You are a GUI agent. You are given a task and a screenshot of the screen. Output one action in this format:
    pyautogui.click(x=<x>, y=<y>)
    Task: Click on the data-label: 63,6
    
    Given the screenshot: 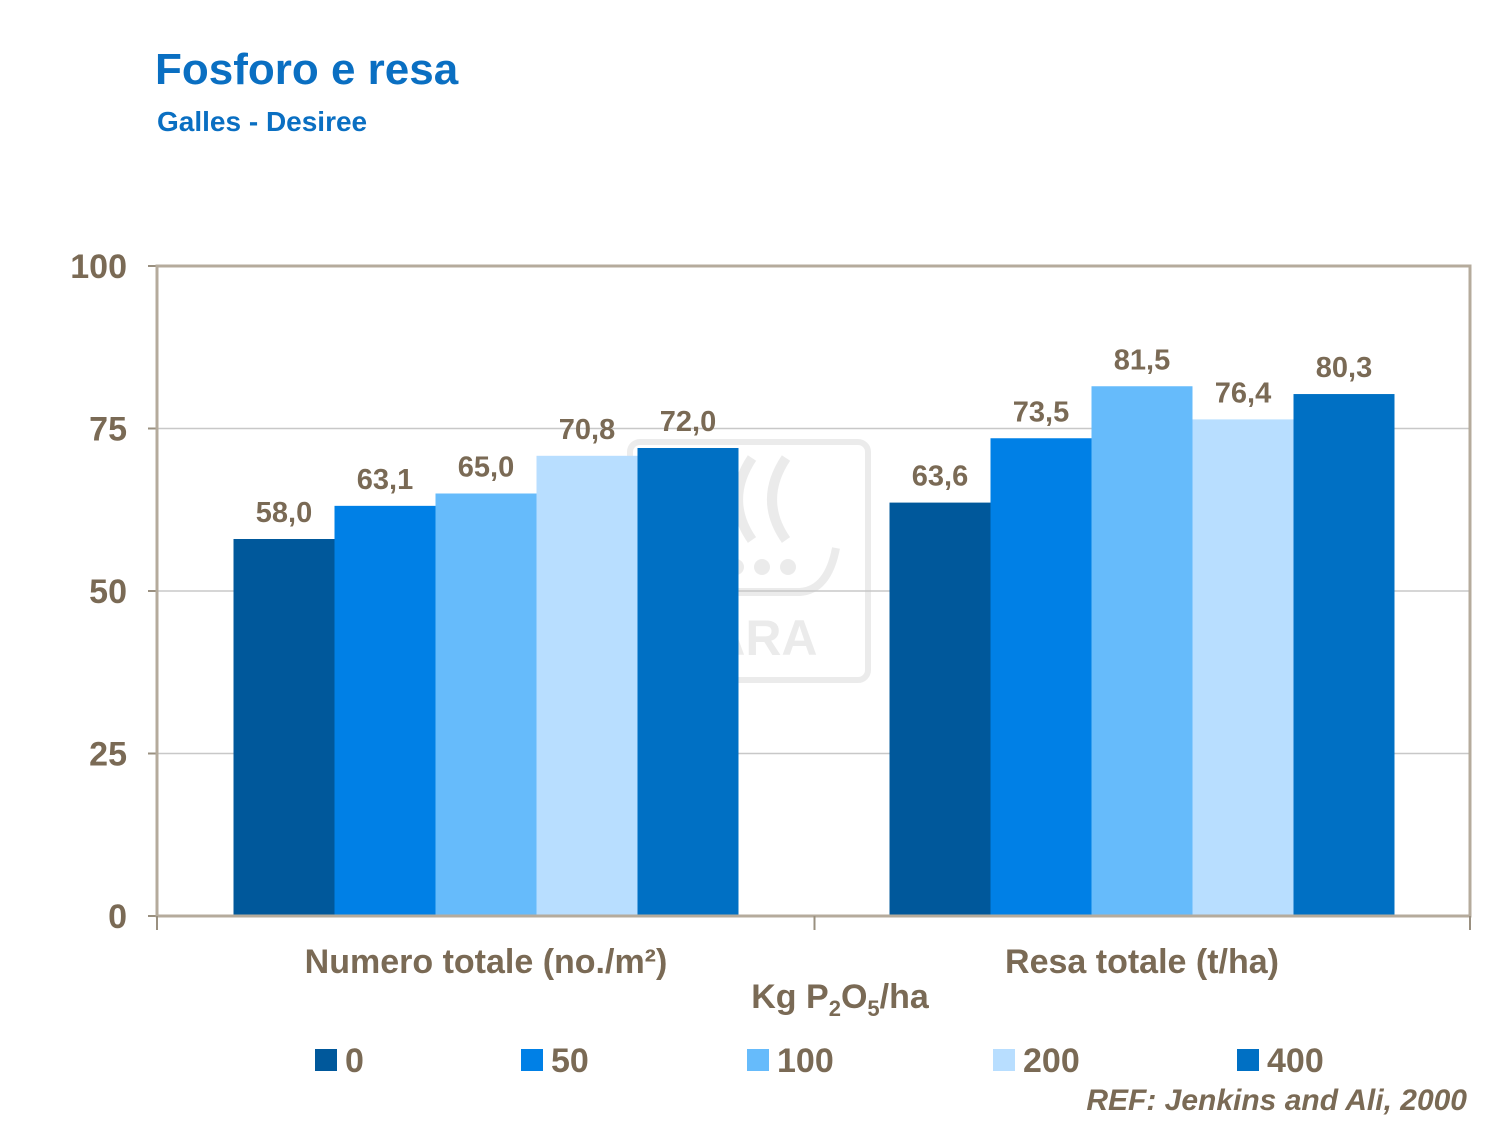 What is the action you would take?
    pyautogui.click(x=940, y=477)
    